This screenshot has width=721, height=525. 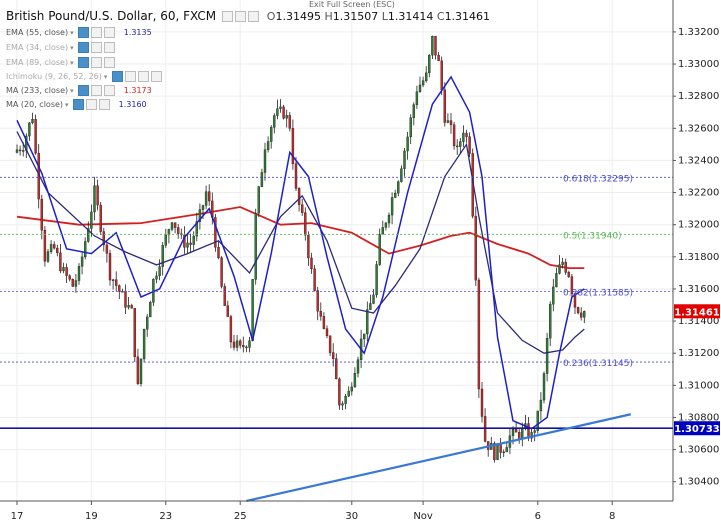 I want to click on indicator-ma20: MA (20, close) ▾ 1.3160, so click(x=76, y=104).